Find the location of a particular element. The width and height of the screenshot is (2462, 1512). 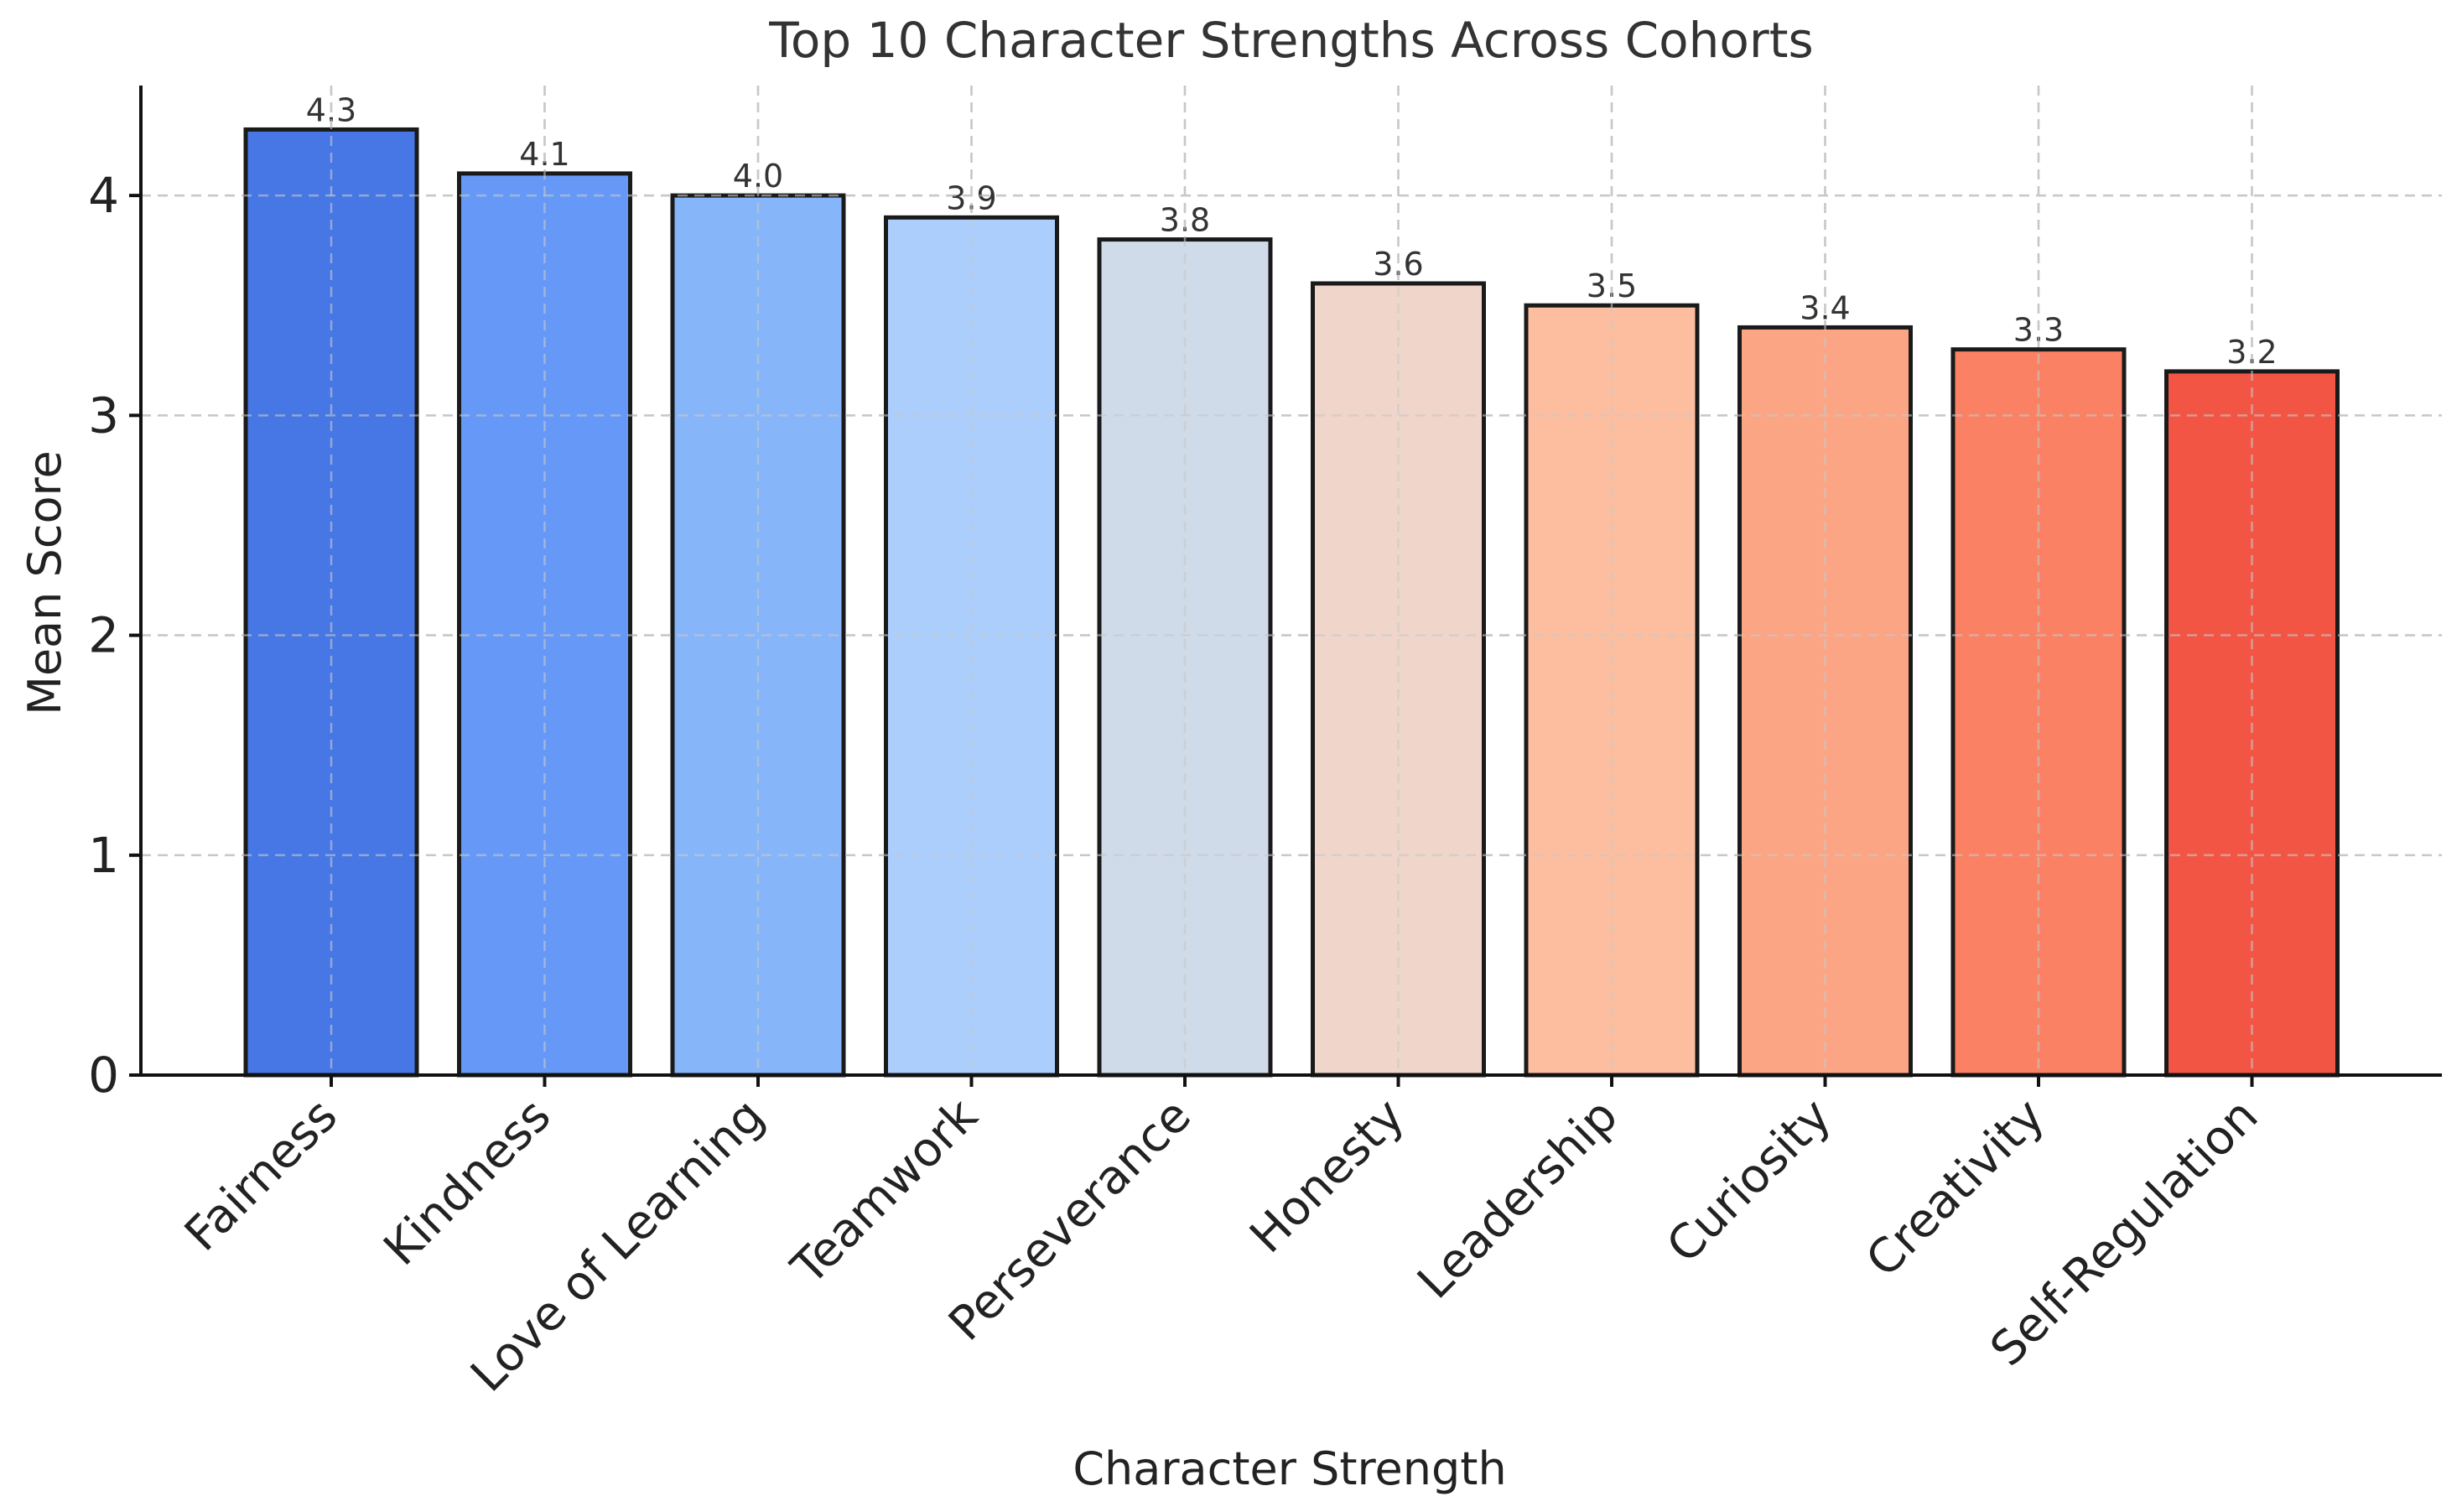

y-tick-label: 4 is located at coordinates (103, 195).